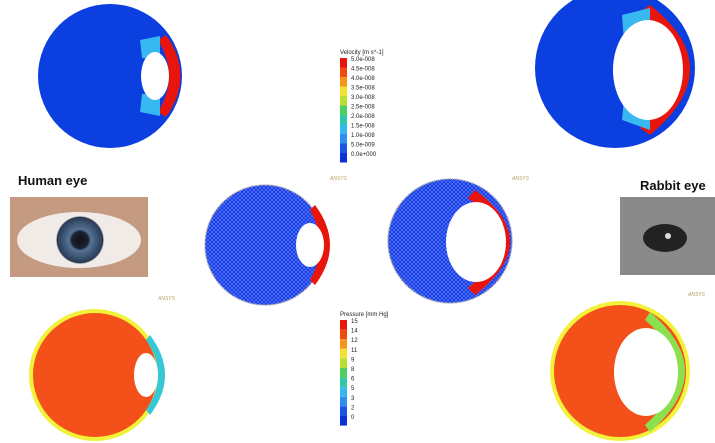 Image resolution: width=715 pixels, height=443 pixels. What do you see at coordinates (363, 89) in the screenshot?
I see `legend-label: 3.5e-008` at bounding box center [363, 89].